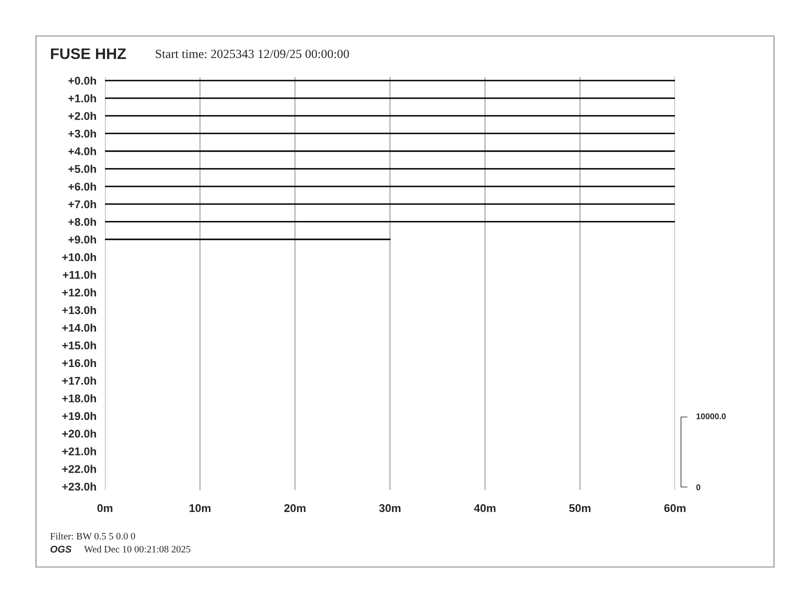 The width and height of the screenshot is (792, 612). What do you see at coordinates (79, 310) in the screenshot?
I see `y-tick-label: +13.0h` at bounding box center [79, 310].